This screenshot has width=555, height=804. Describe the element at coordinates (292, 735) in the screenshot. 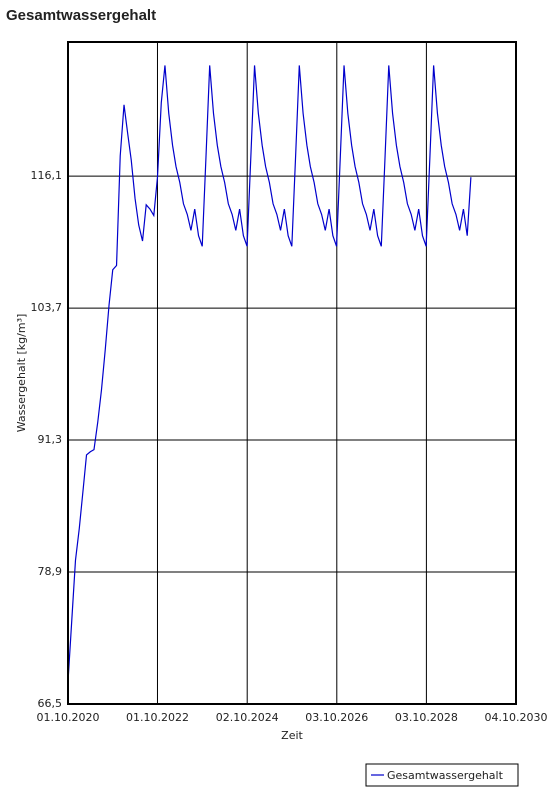

I see `x-axis-label: Zeit` at that location.